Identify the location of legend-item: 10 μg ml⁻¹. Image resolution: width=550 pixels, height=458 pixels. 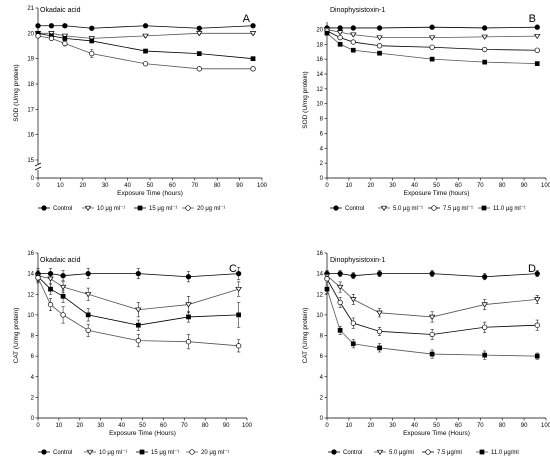
(105, 452).